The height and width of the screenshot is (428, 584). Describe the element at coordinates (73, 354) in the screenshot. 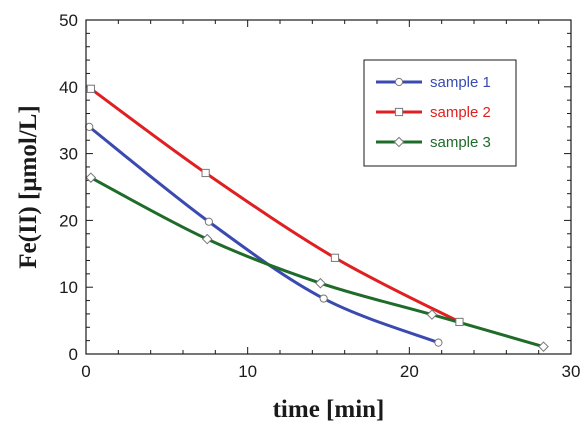

I see `y-tick-label: 0` at that location.